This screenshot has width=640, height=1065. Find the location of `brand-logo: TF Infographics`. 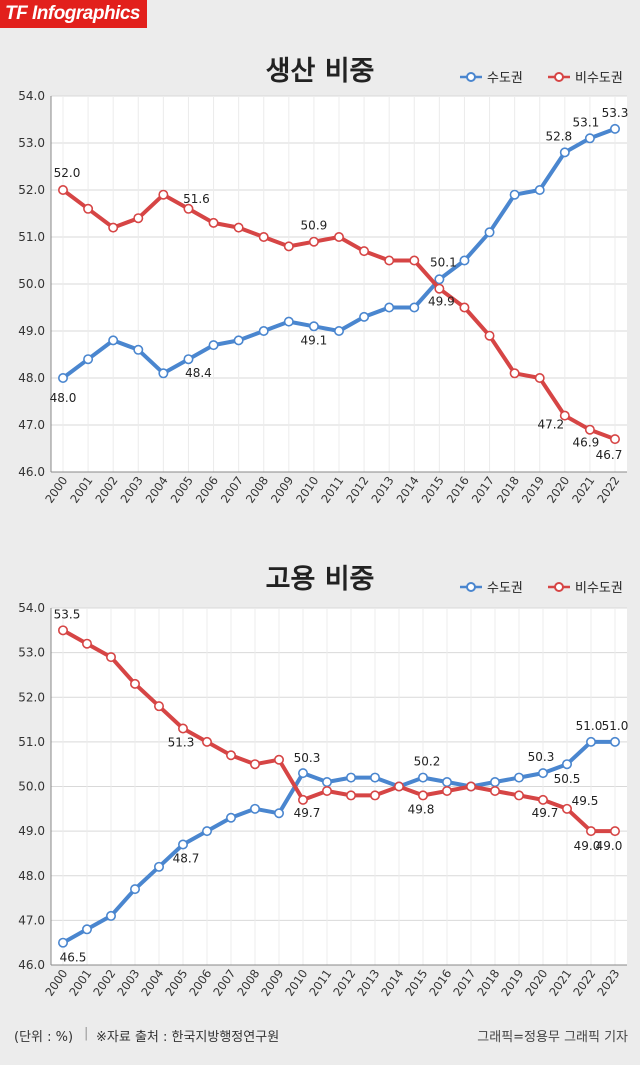

brand-logo: TF Infographics is located at coordinates (73, 14).